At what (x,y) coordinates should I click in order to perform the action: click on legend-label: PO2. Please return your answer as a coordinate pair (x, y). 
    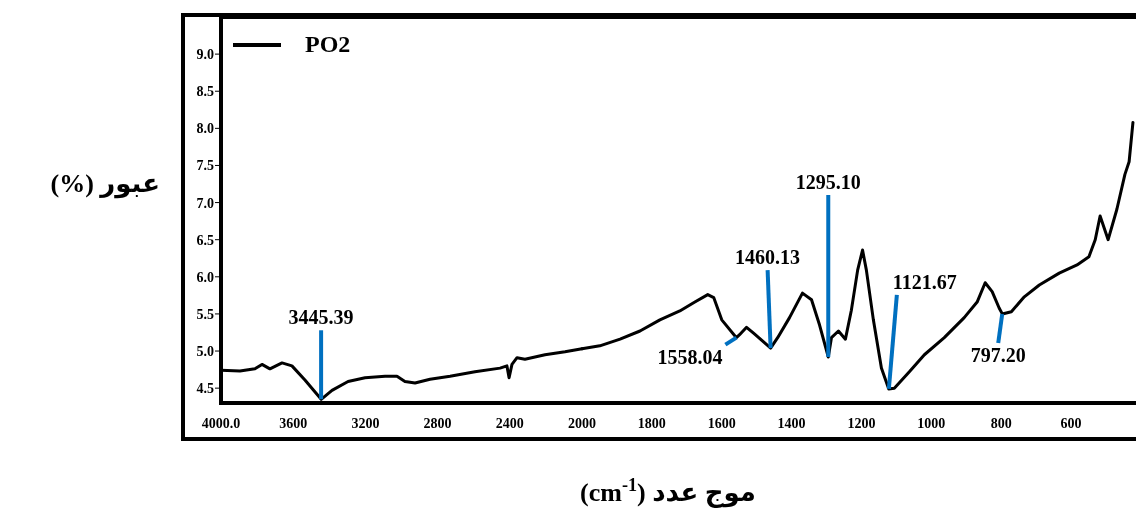
    Looking at the image, I should click on (328, 44).